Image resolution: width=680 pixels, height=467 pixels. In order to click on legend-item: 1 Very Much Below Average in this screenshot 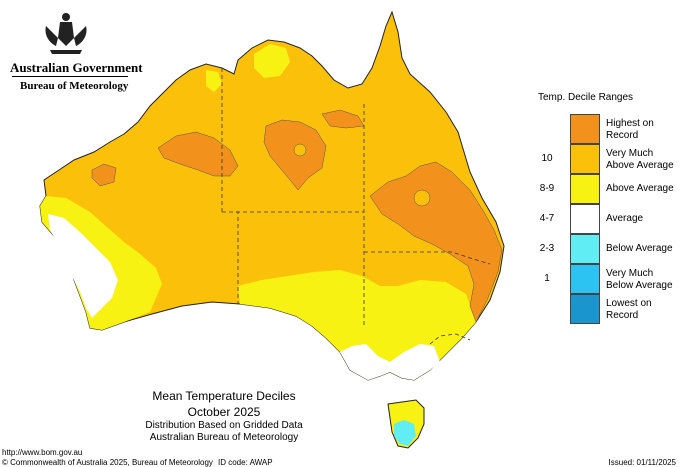, I will do `click(606, 279)`.